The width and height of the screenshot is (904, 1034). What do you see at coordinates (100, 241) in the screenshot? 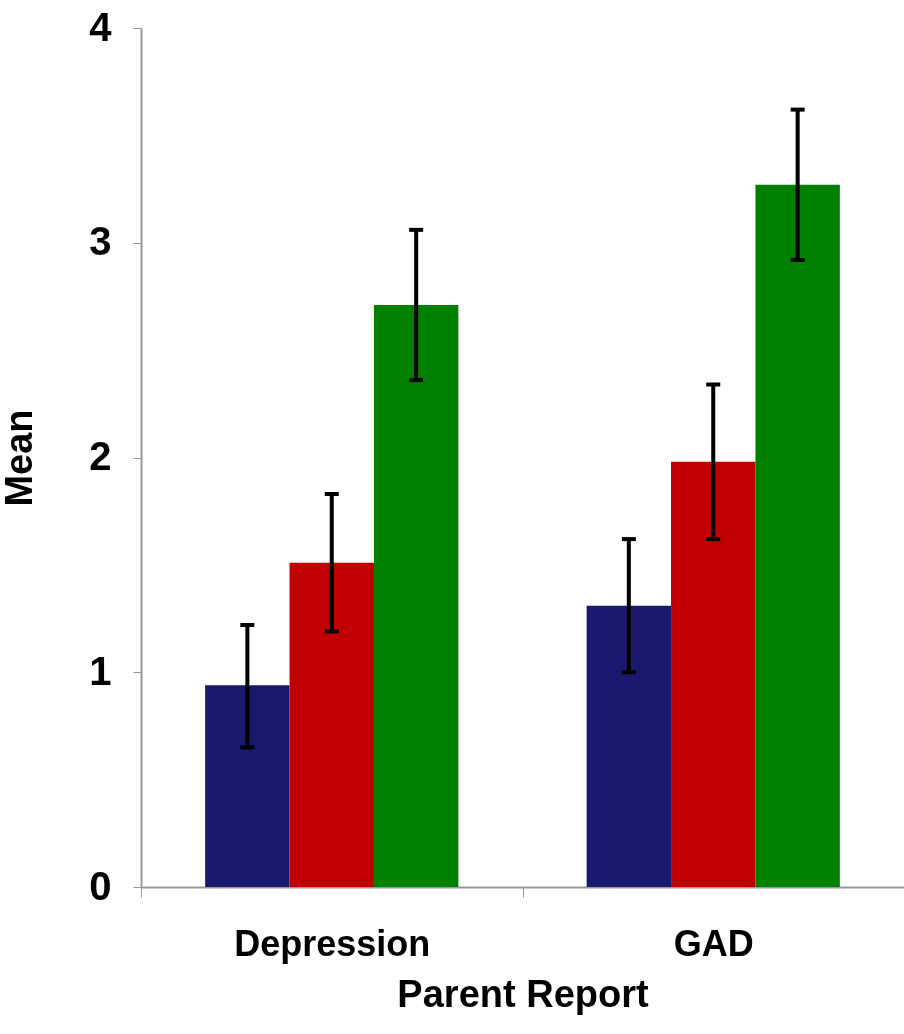
I see `y-tick-label: 3` at bounding box center [100, 241].